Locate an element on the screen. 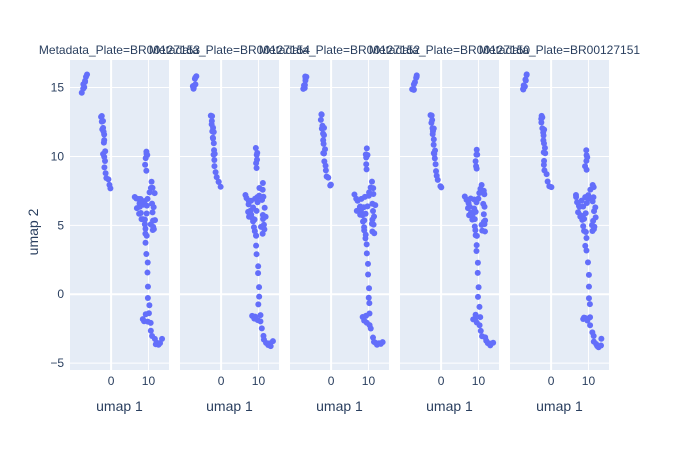 This screenshot has height=450, width=700. facet-title: Metadata_Plate=BR00127150 is located at coordinates (449, 50).